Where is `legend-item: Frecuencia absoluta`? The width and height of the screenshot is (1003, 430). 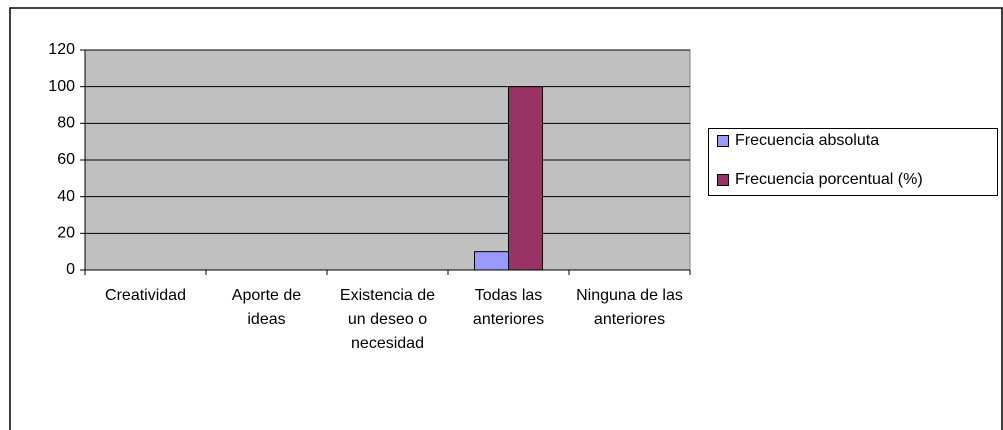 legend-item: Frecuencia absoluta is located at coordinates (798, 141).